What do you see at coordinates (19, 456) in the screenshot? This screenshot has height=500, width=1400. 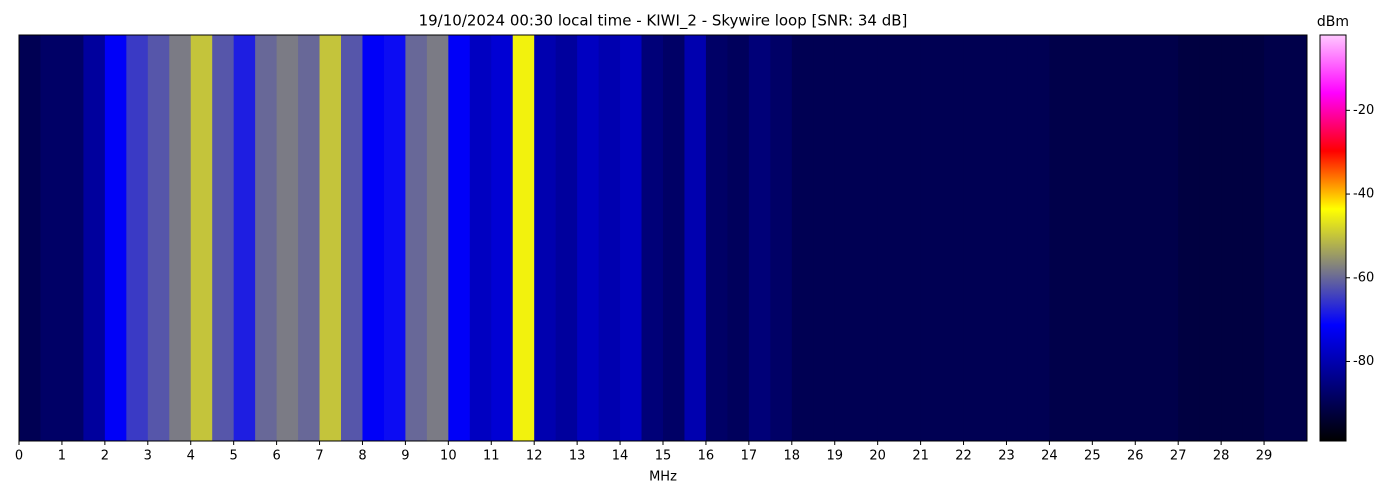 I see `x-tick-label: 0` at bounding box center [19, 456].